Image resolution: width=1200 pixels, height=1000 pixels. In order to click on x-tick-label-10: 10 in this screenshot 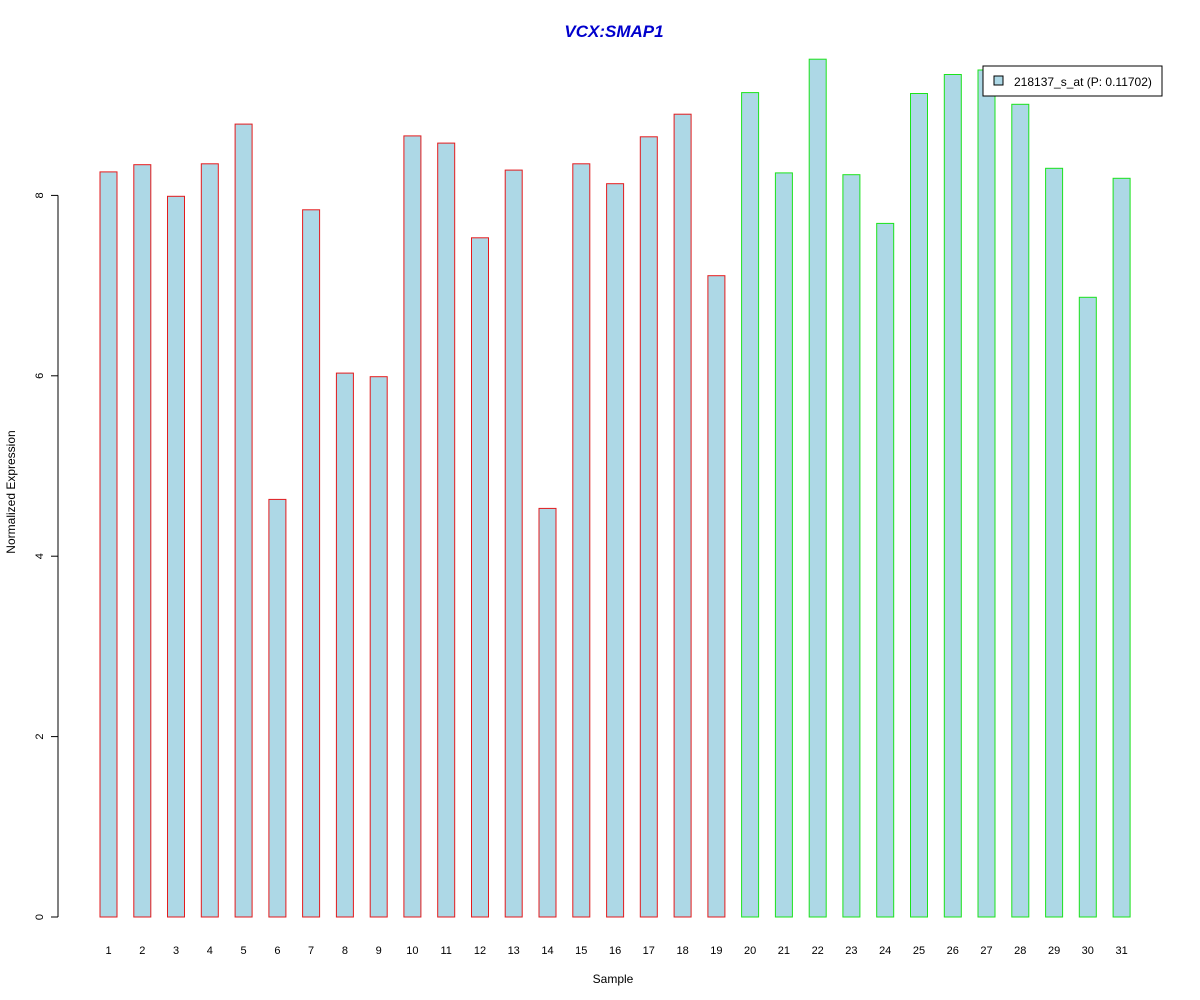, I will do `click(412, 951)`.